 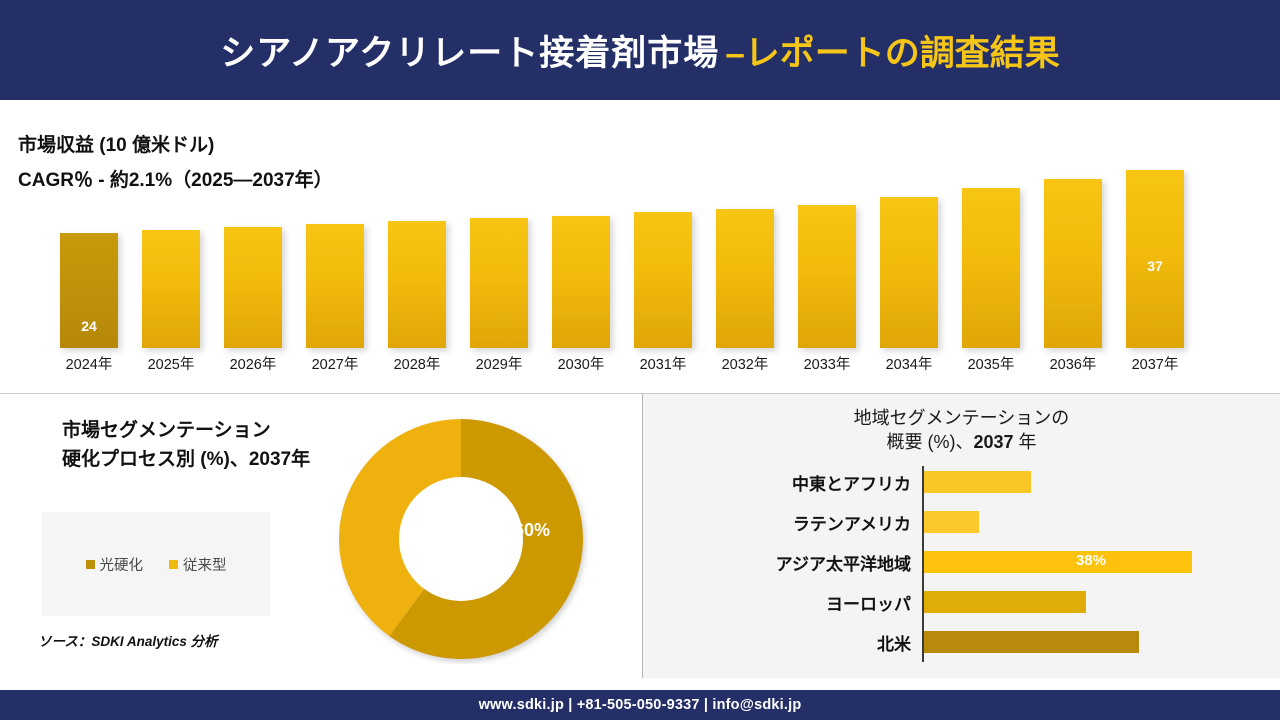 I want to click on revenue-bar-column: 2029年, so click(x=499, y=260).